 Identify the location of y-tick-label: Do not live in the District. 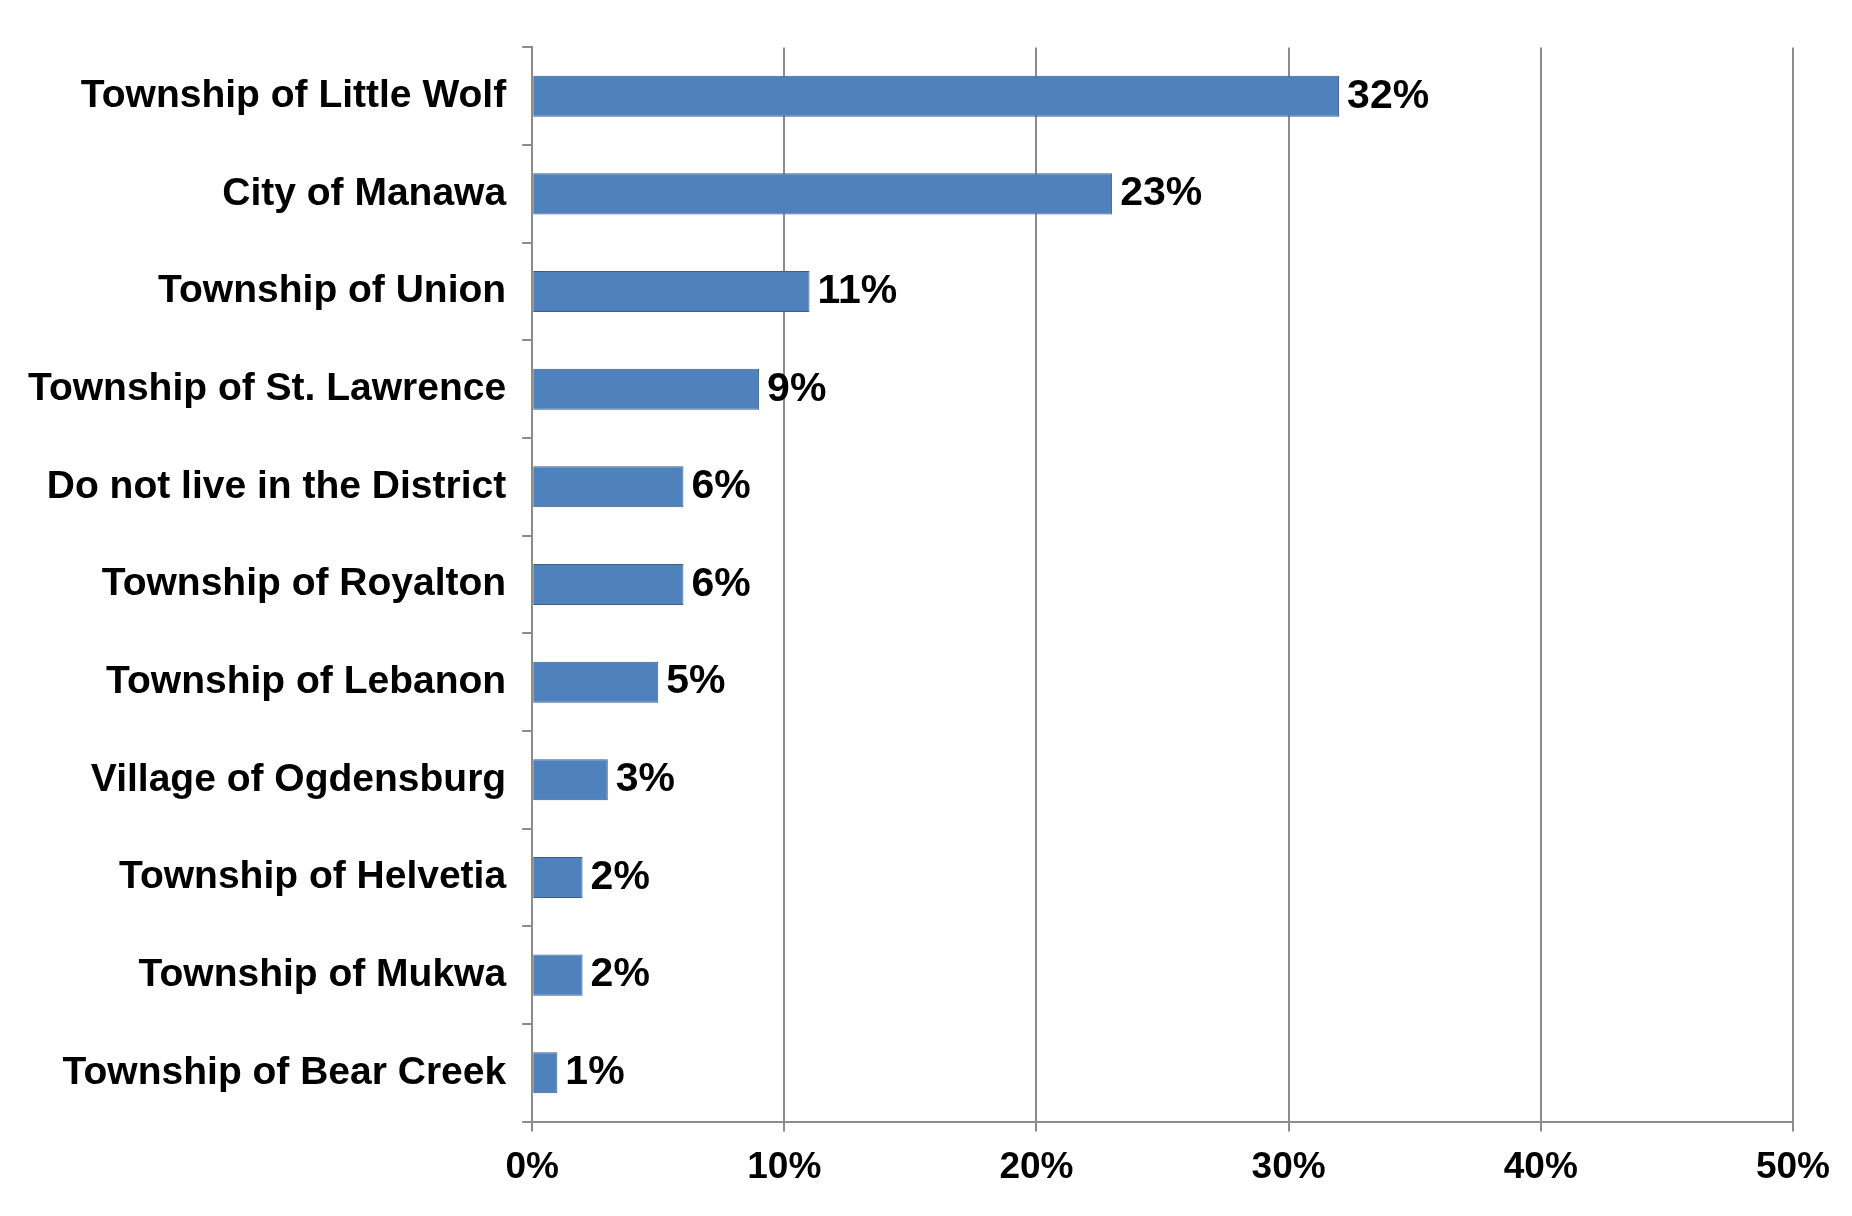
(276, 484).